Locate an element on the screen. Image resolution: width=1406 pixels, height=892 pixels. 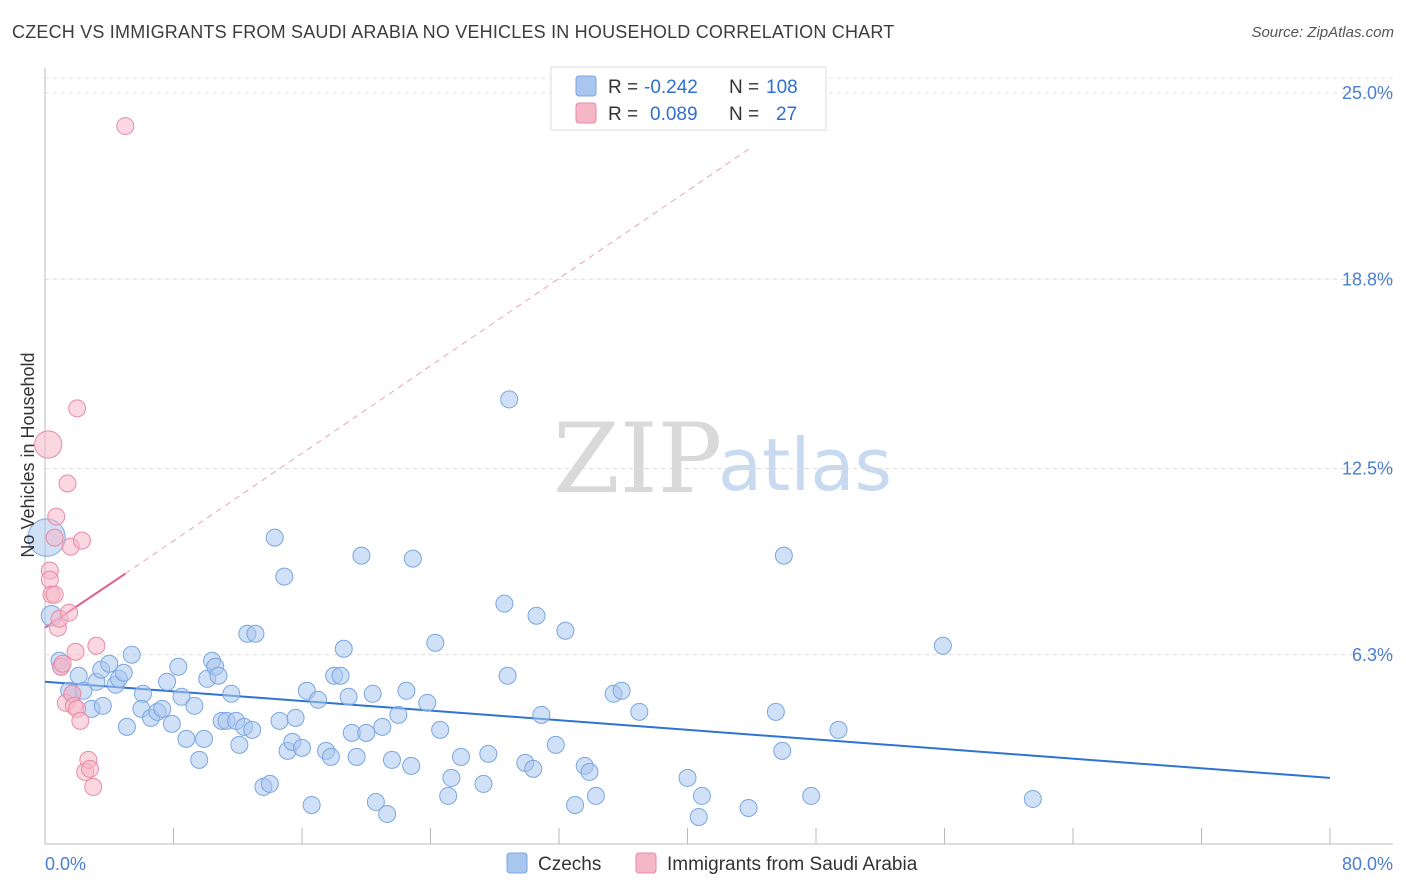
bottom-legend: Czechs Immigrants from Saudi Arabia is located at coordinates (712, 863).